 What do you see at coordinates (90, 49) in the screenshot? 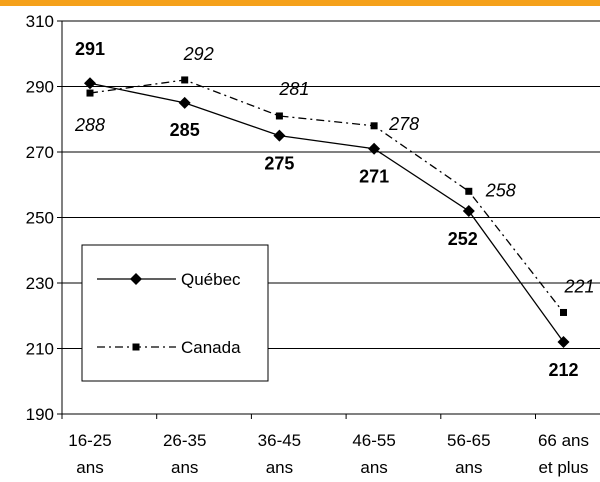
I see `data-label-quebec: 291` at bounding box center [90, 49].